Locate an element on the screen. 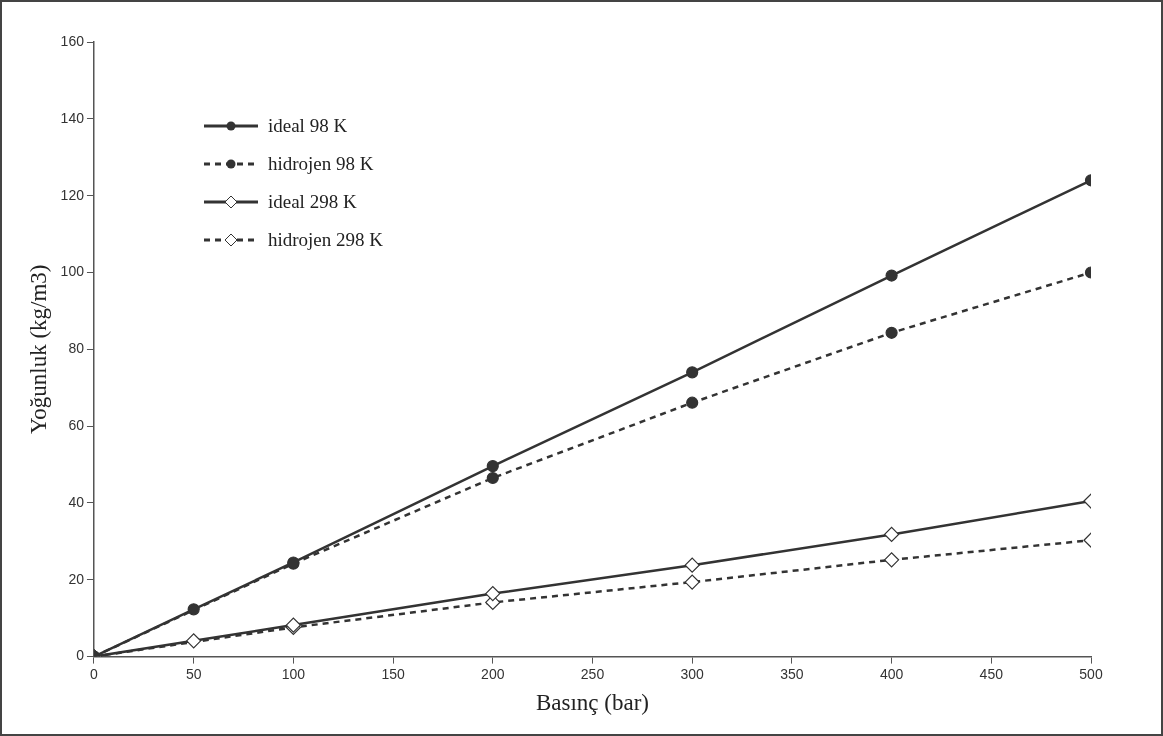 Image resolution: width=1163 pixels, height=736 pixels. y-tick-label: 80 is located at coordinates (76, 348).